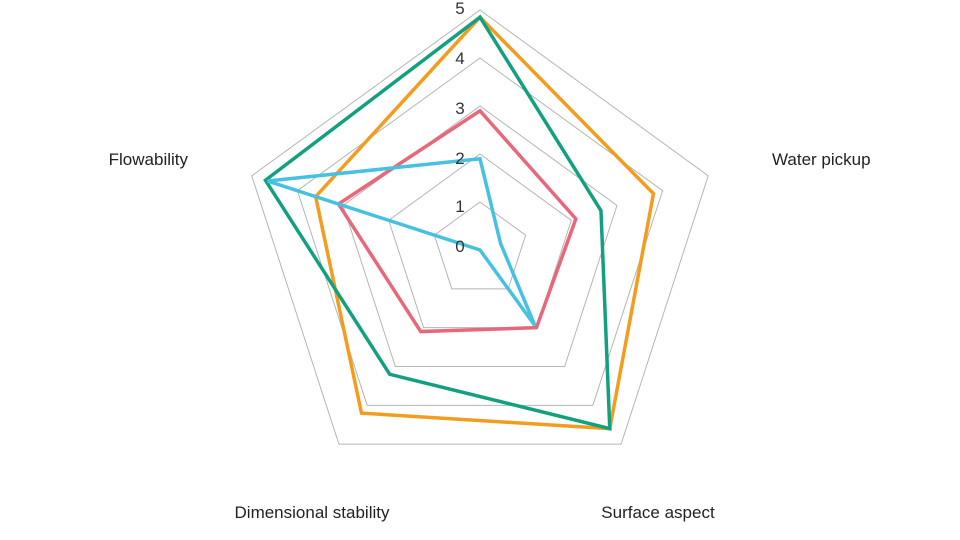  I want to click on tick-label-3: 3, so click(459, 108).